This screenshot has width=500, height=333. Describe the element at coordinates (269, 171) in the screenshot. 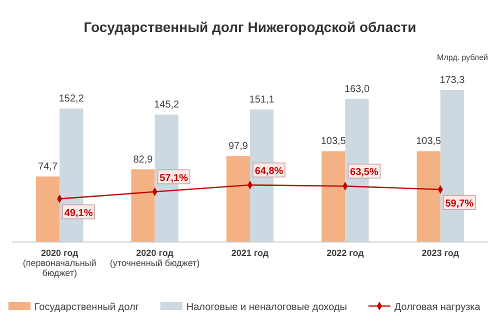

I see `data-label: 64,8%` at that location.